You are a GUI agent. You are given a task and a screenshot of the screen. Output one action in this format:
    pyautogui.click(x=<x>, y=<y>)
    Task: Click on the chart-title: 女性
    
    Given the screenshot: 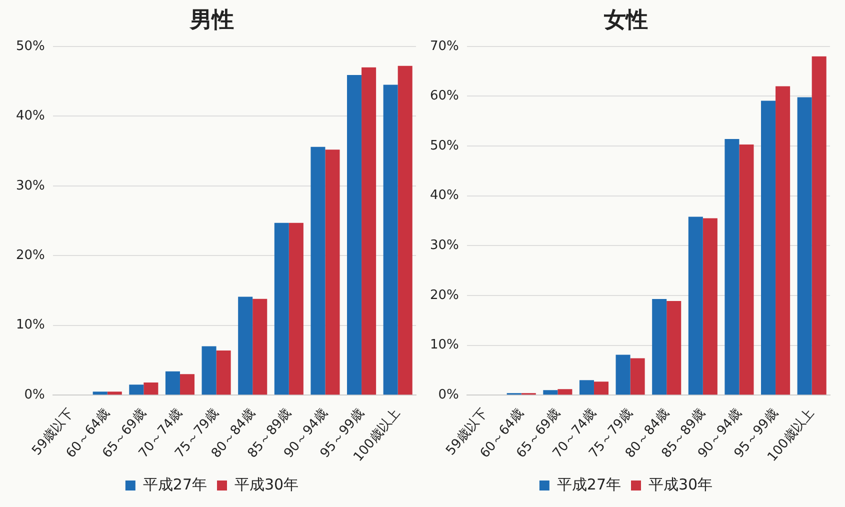 What is the action you would take?
    pyautogui.click(x=625, y=20)
    